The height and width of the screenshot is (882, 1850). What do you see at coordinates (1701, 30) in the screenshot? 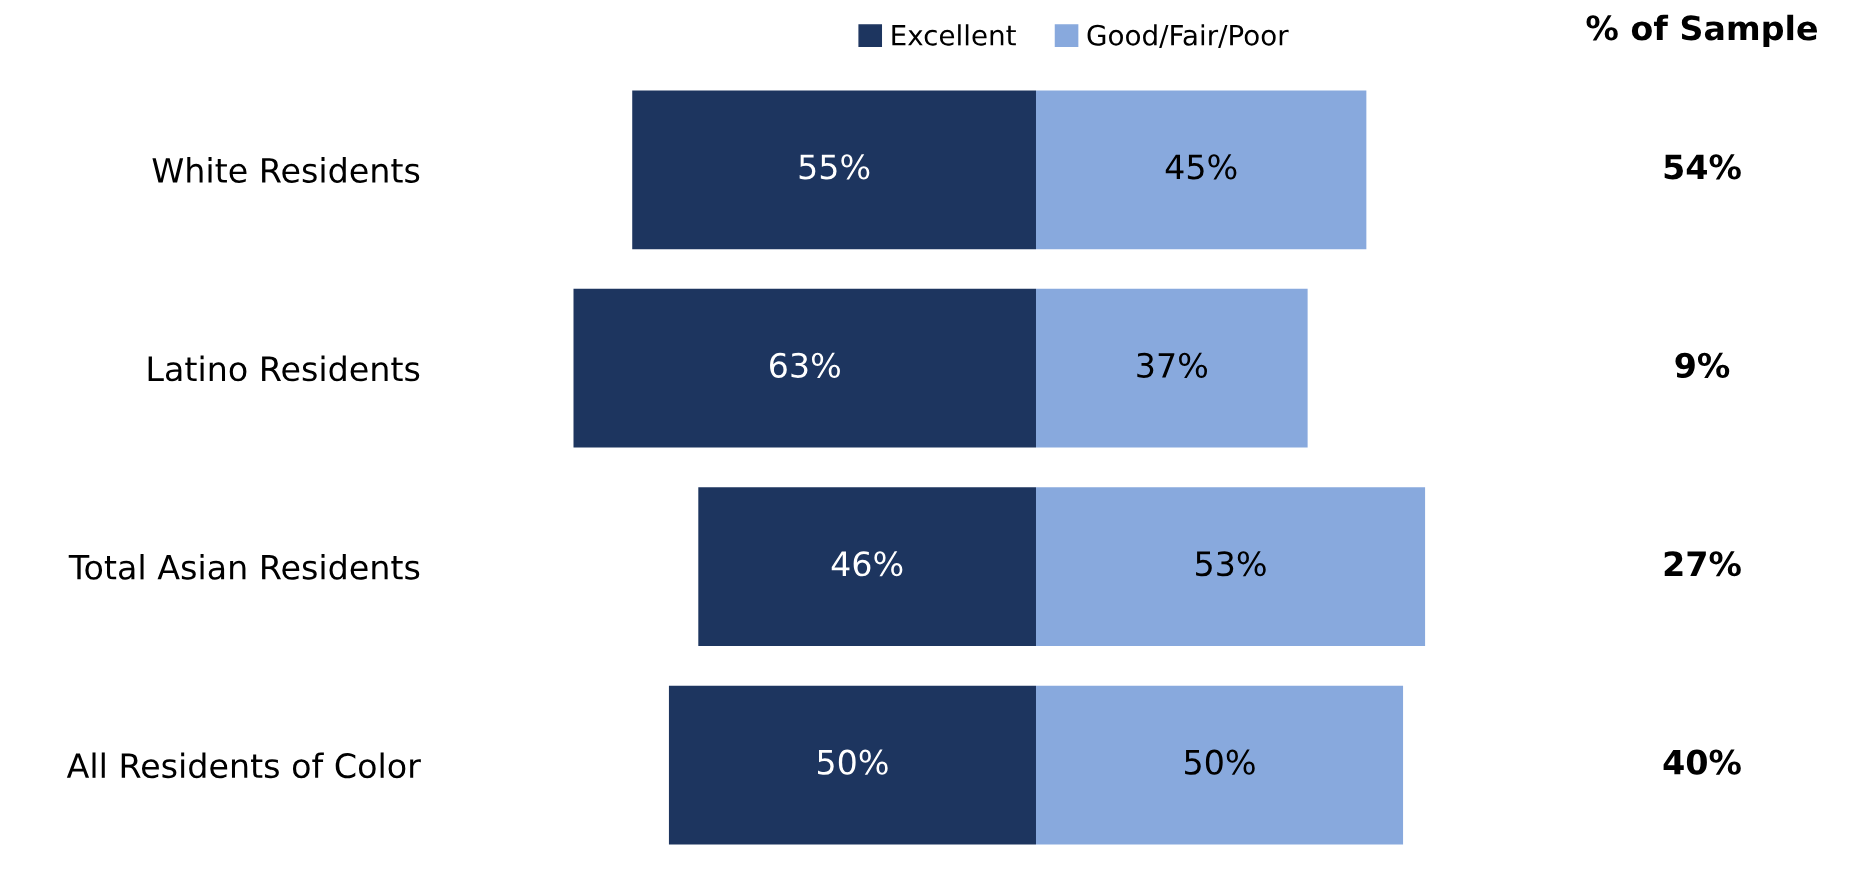
I see `text: % of Sample` at bounding box center [1701, 30].